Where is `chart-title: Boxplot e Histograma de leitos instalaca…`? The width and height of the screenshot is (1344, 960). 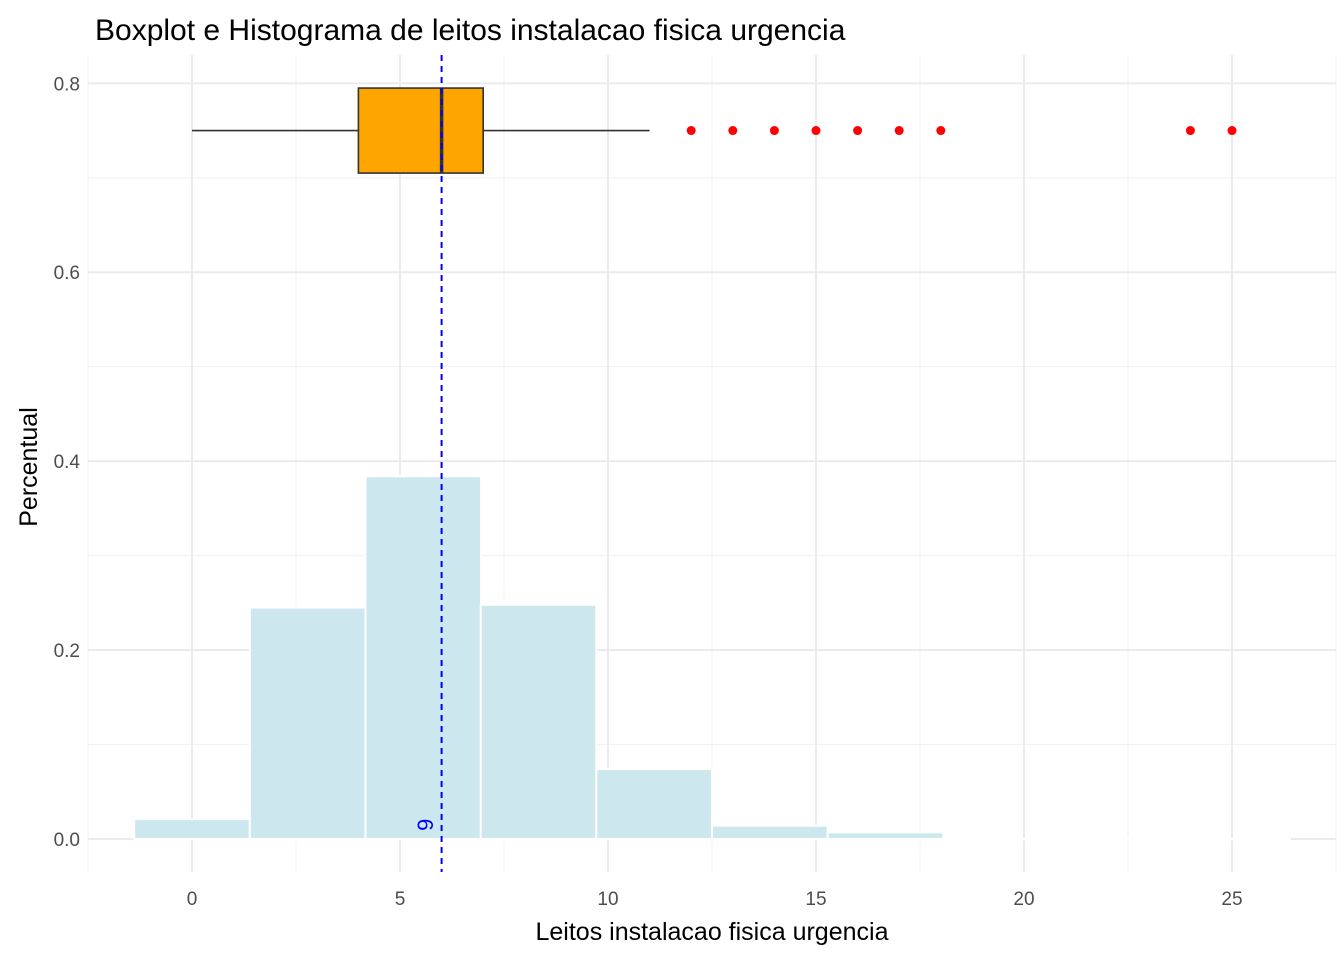 chart-title: Boxplot e Histograma de leitos instalaca… is located at coordinates (470, 30).